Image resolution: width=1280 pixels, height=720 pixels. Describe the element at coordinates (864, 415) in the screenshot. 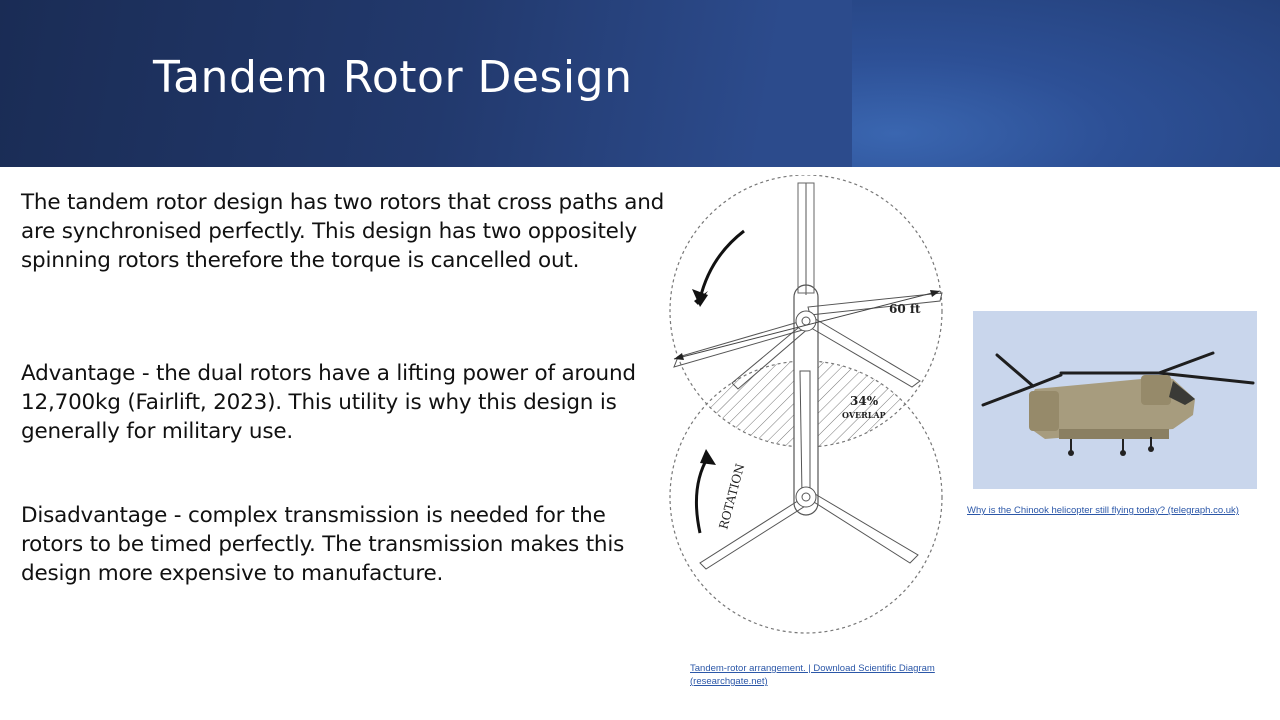

I see `overlap-label: OVERLAP` at that location.